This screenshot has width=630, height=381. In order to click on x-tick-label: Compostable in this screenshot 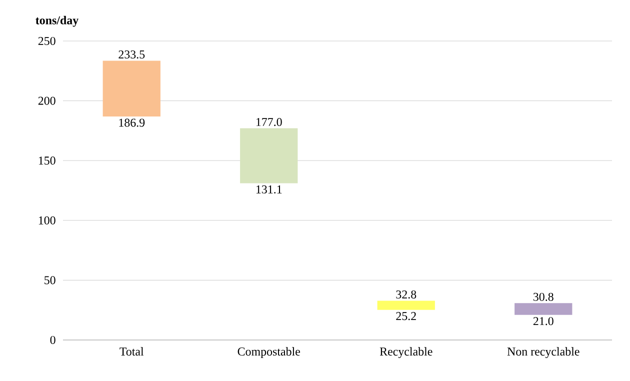, I will do `click(269, 352)`.